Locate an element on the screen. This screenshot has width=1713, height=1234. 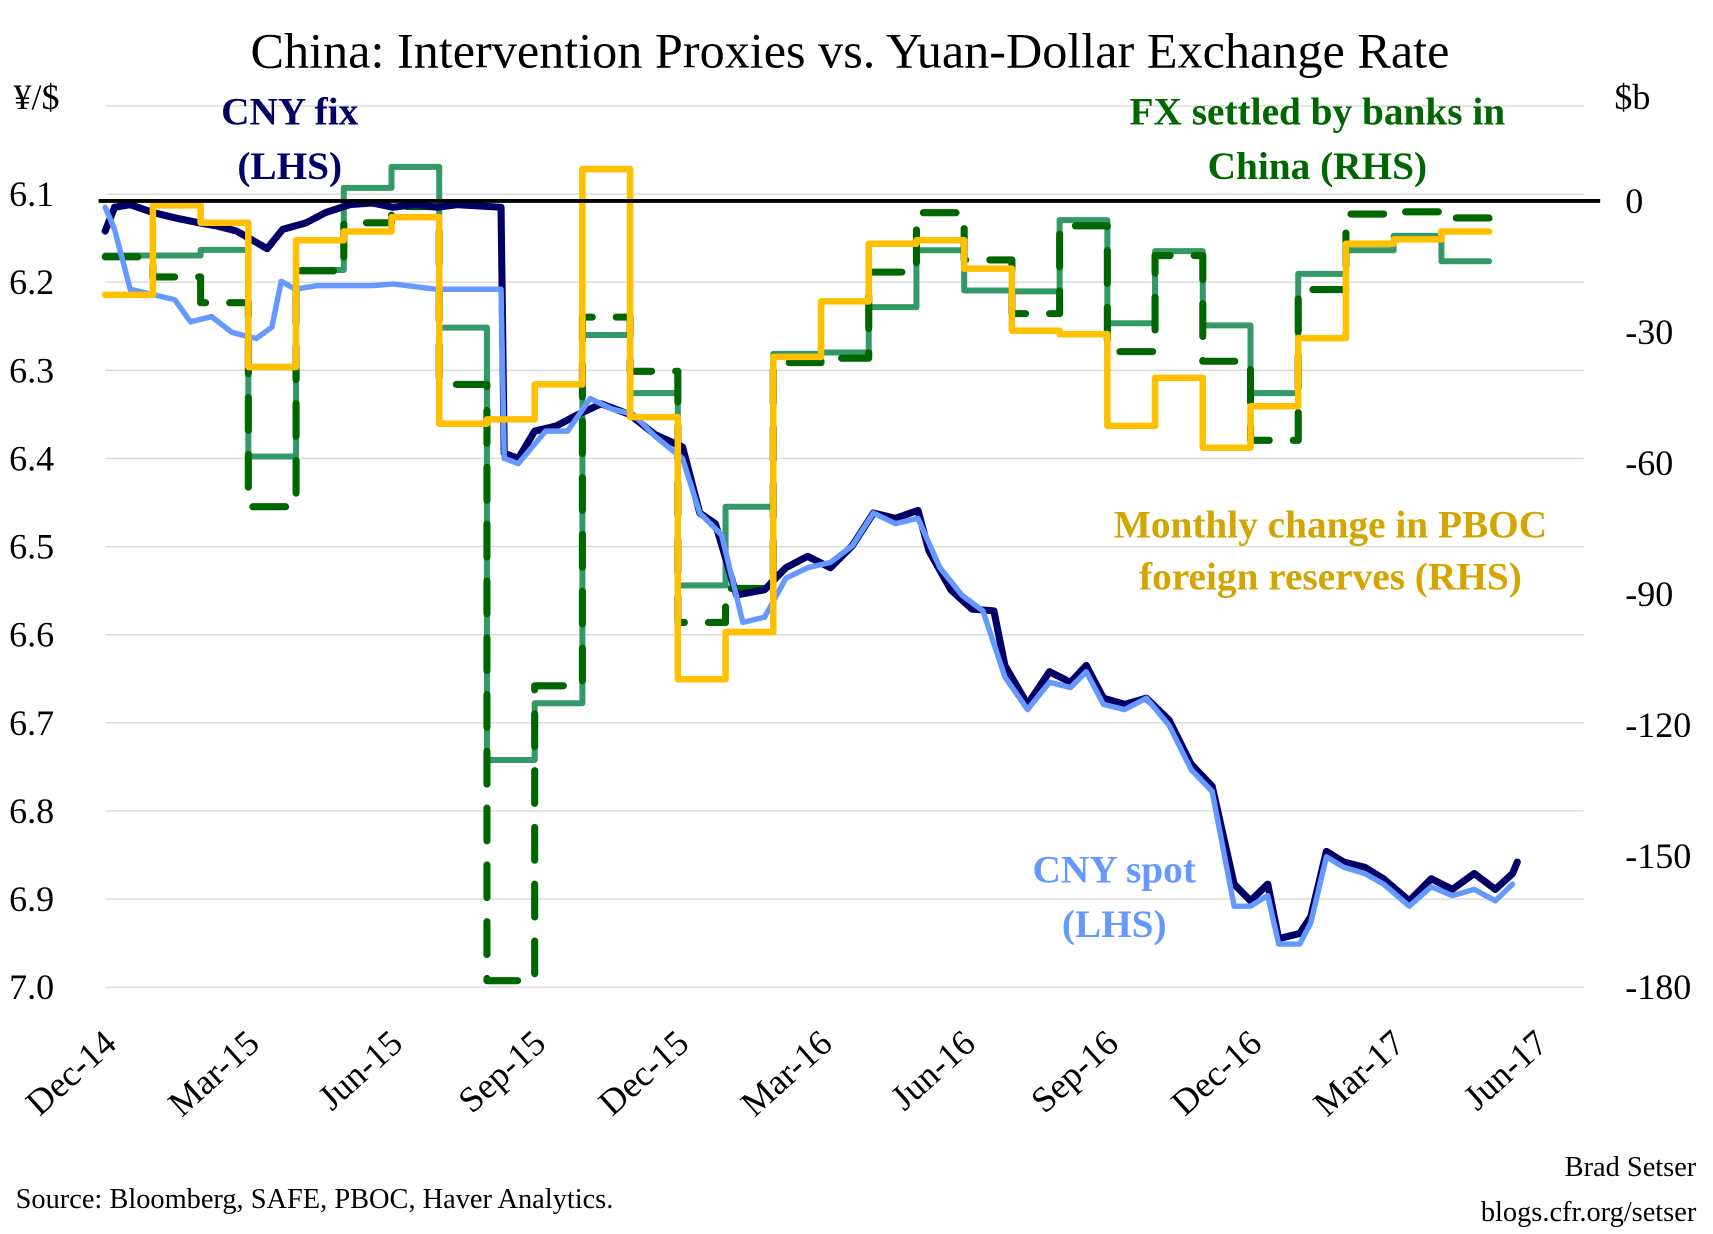
x-tick-label: Dec-15 is located at coordinates (644, 1072).